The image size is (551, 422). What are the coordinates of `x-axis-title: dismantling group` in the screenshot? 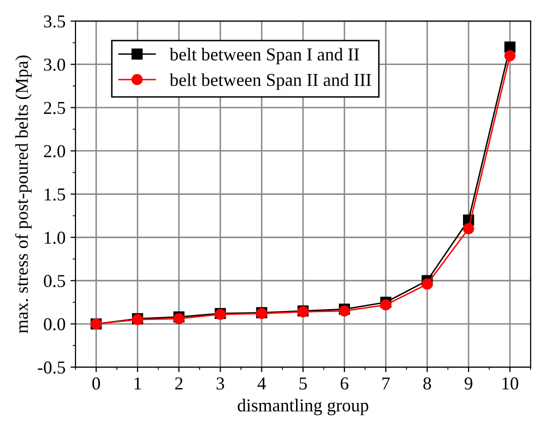 It's located at (303, 407).